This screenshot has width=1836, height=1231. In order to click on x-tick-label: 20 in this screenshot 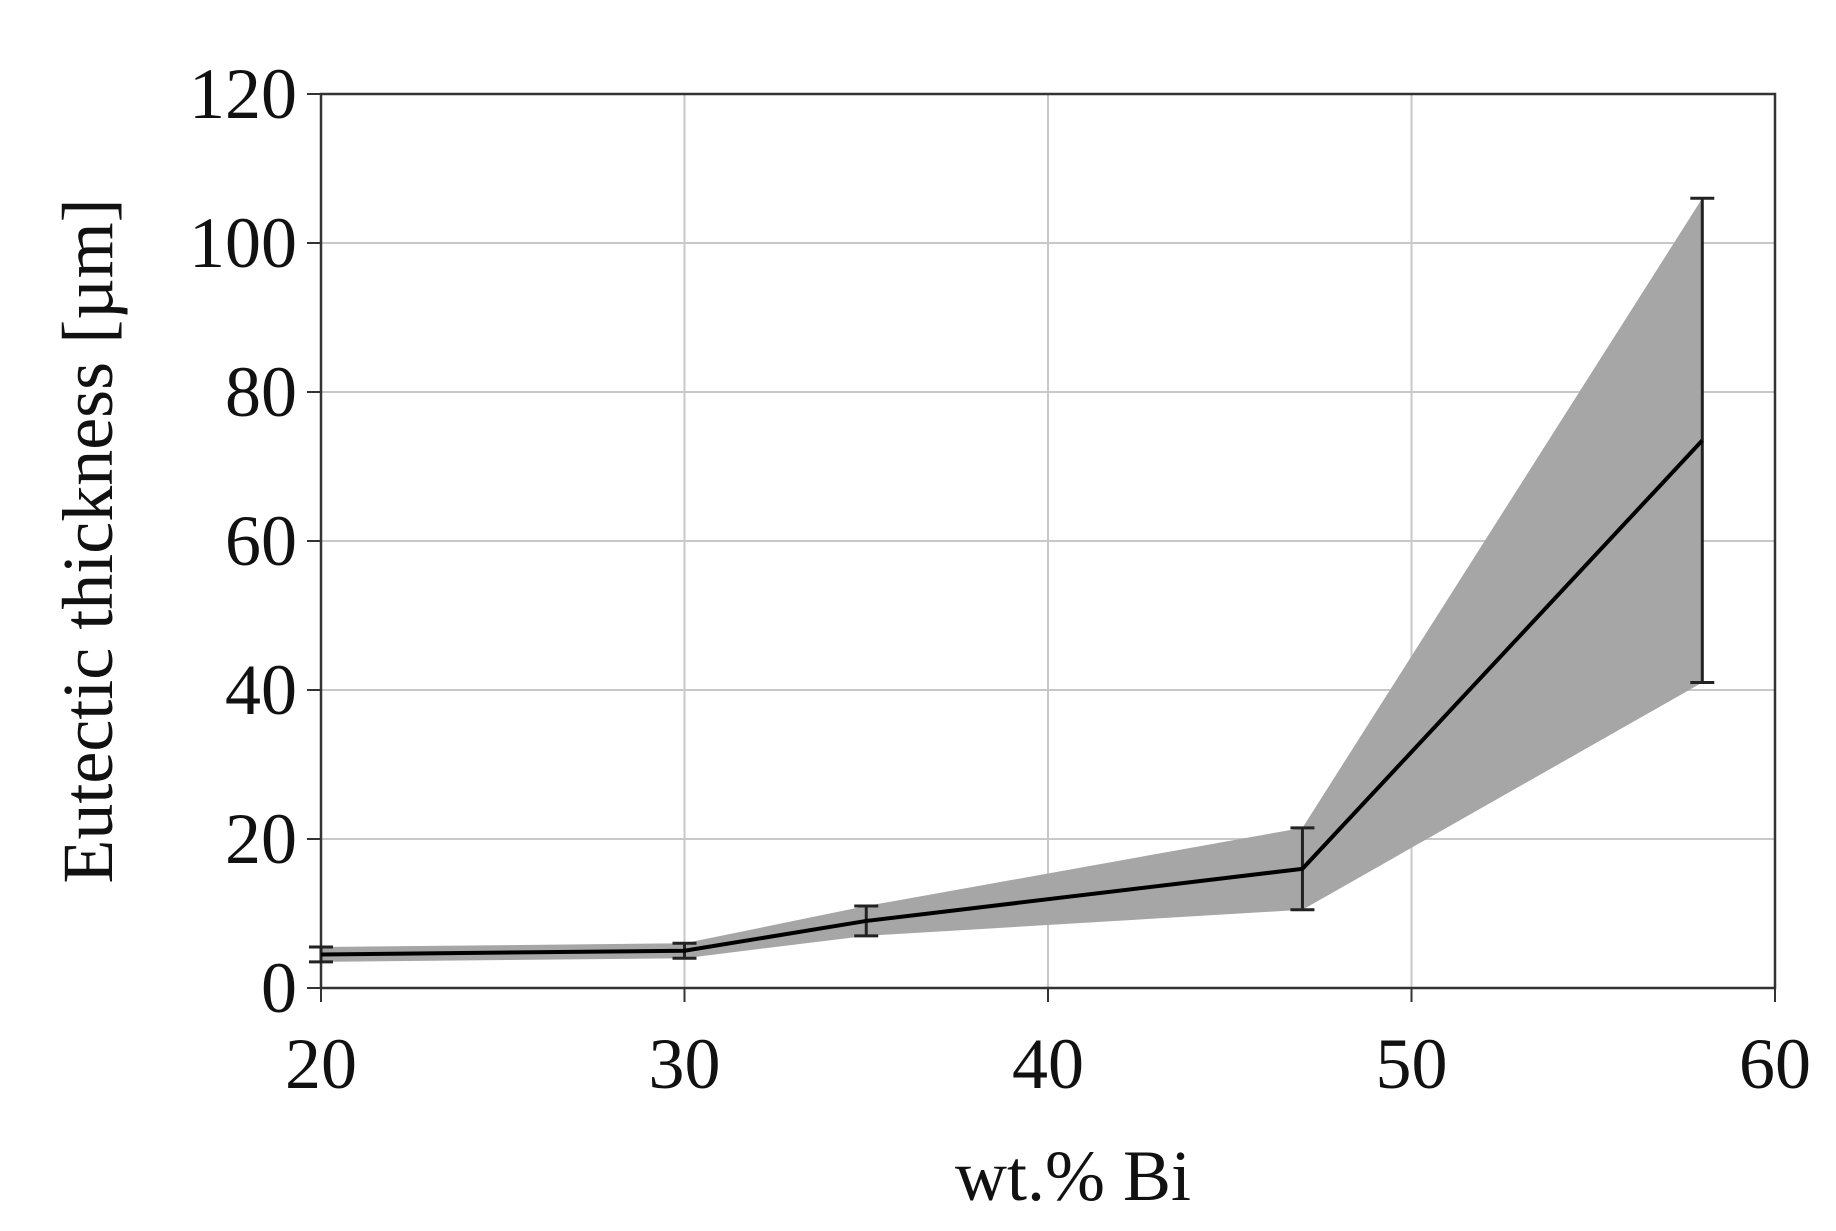, I will do `click(321, 1064)`.